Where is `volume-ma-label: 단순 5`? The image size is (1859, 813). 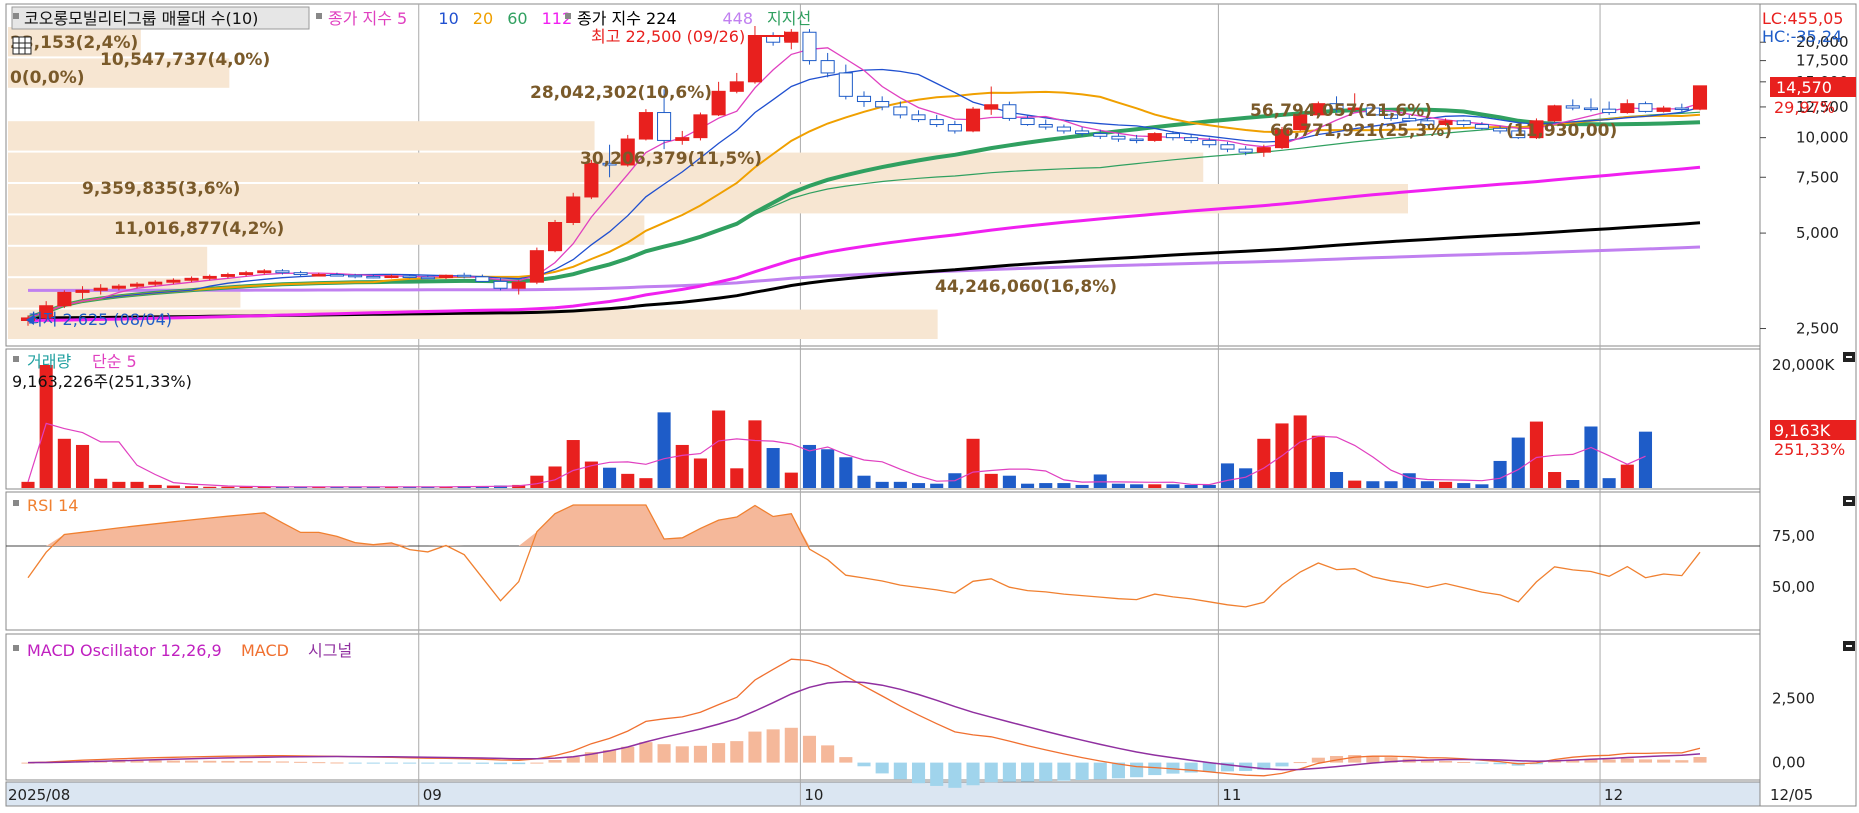 volume-ma-label: 단순 5 is located at coordinates (114, 361).